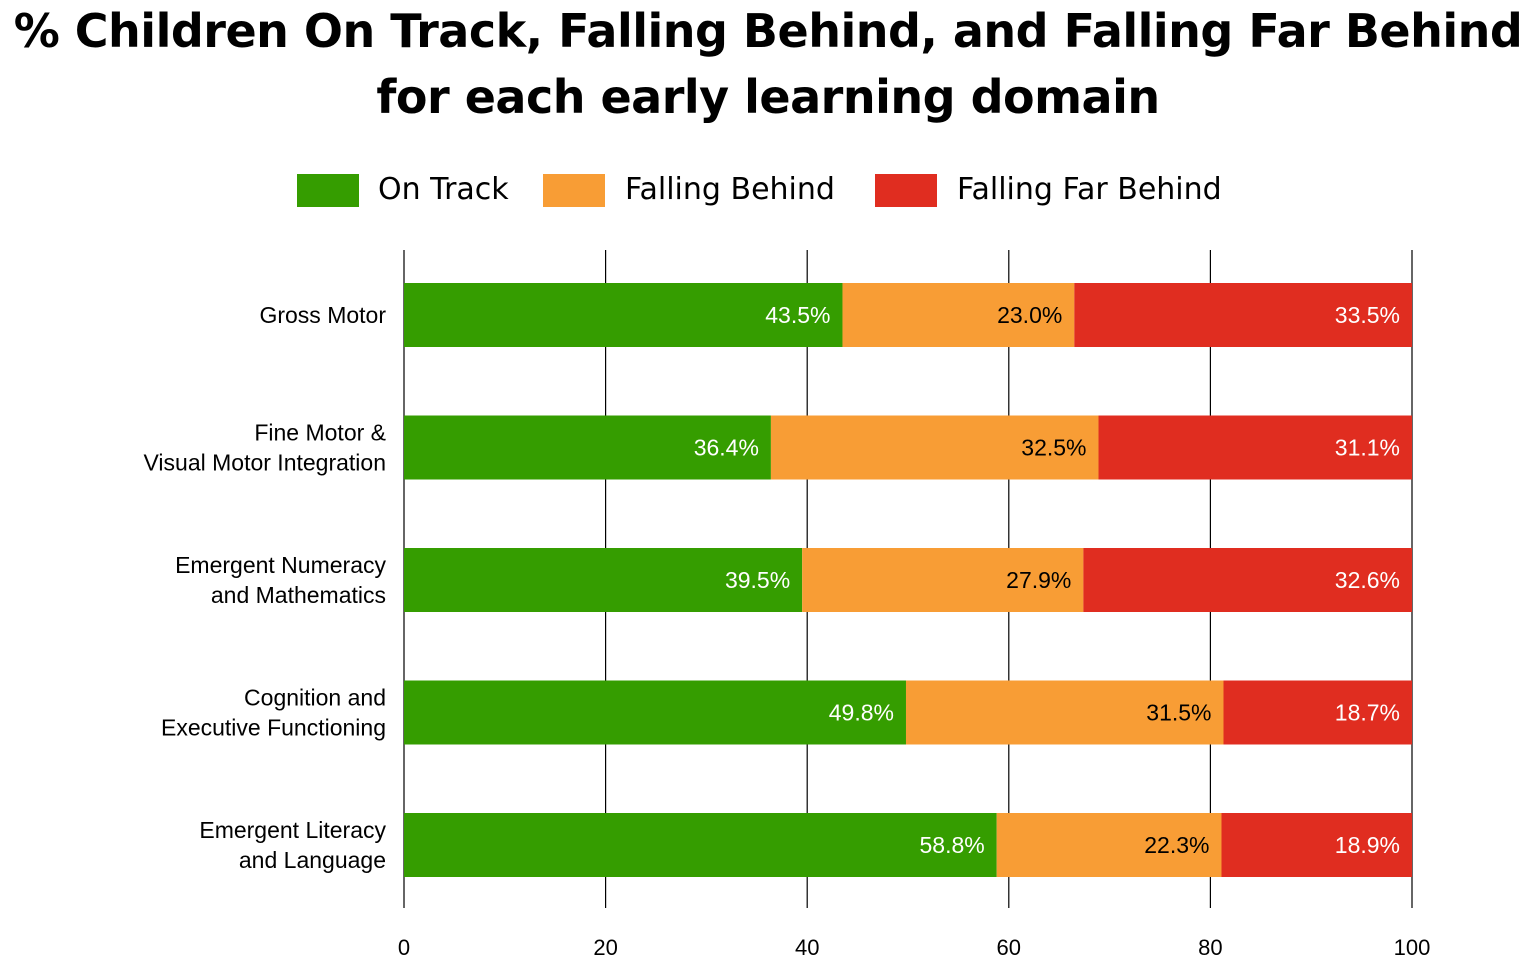  I want to click on bar-label-1-1: 32.5%, so click(1053, 448).